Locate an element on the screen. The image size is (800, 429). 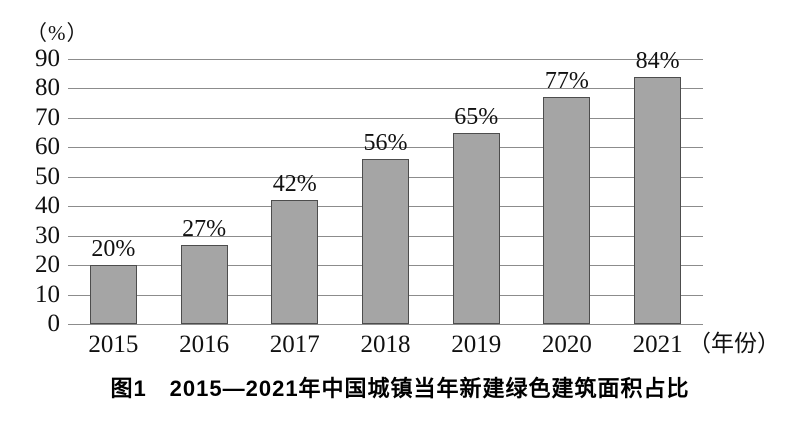
y-axis-unit-label: （%） is located at coordinates (57, 33).